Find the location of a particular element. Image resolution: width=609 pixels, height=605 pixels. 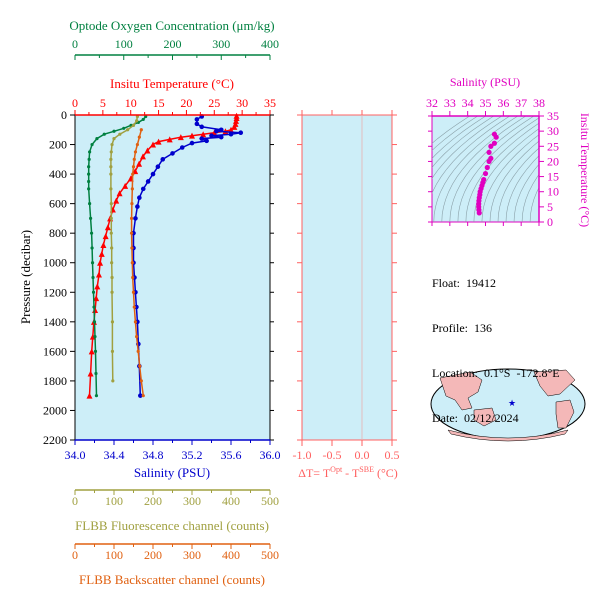

pressure-axis-title: Pressure (decibar) is located at coordinates (25, 277).